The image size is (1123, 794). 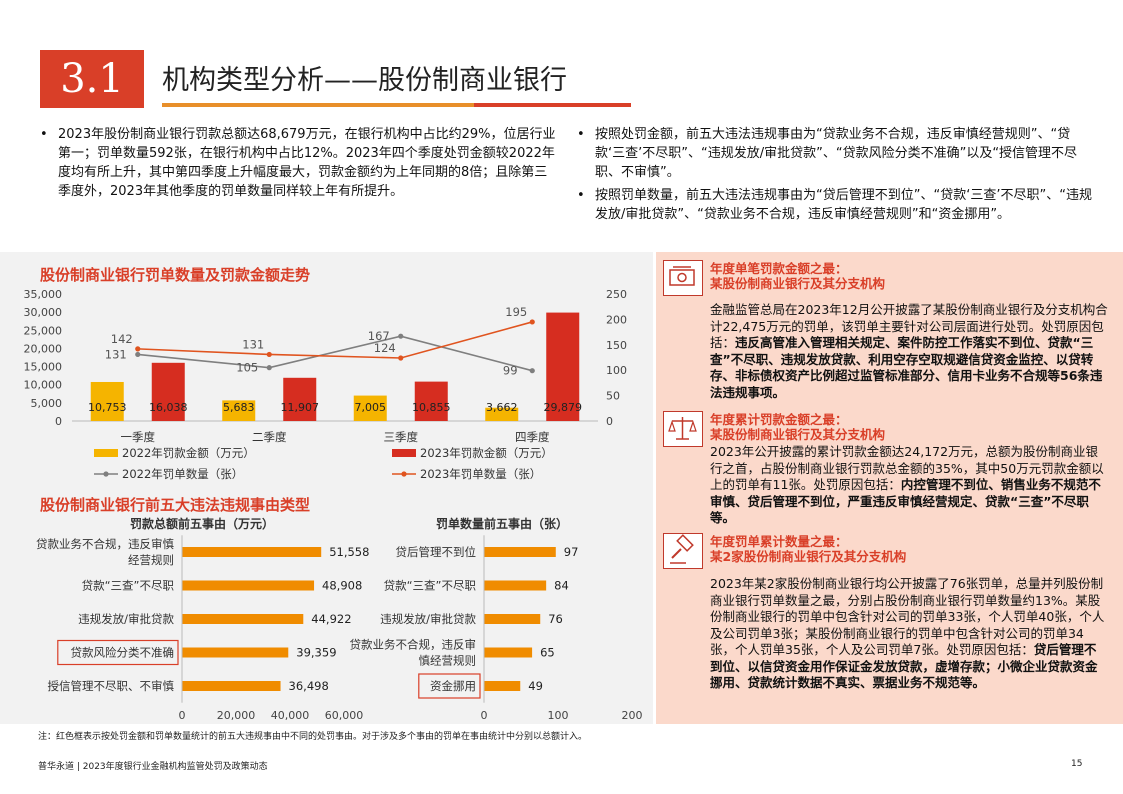 I want to click on x-tick-label: 60,000, so click(x=344, y=715).